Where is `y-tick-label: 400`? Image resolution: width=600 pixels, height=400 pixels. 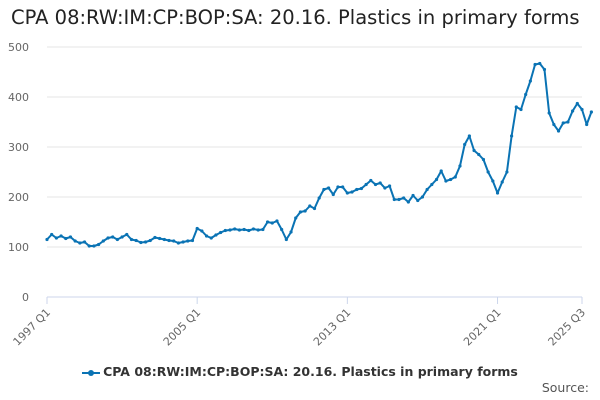 y-tick-label: 400 is located at coordinates (18, 97).